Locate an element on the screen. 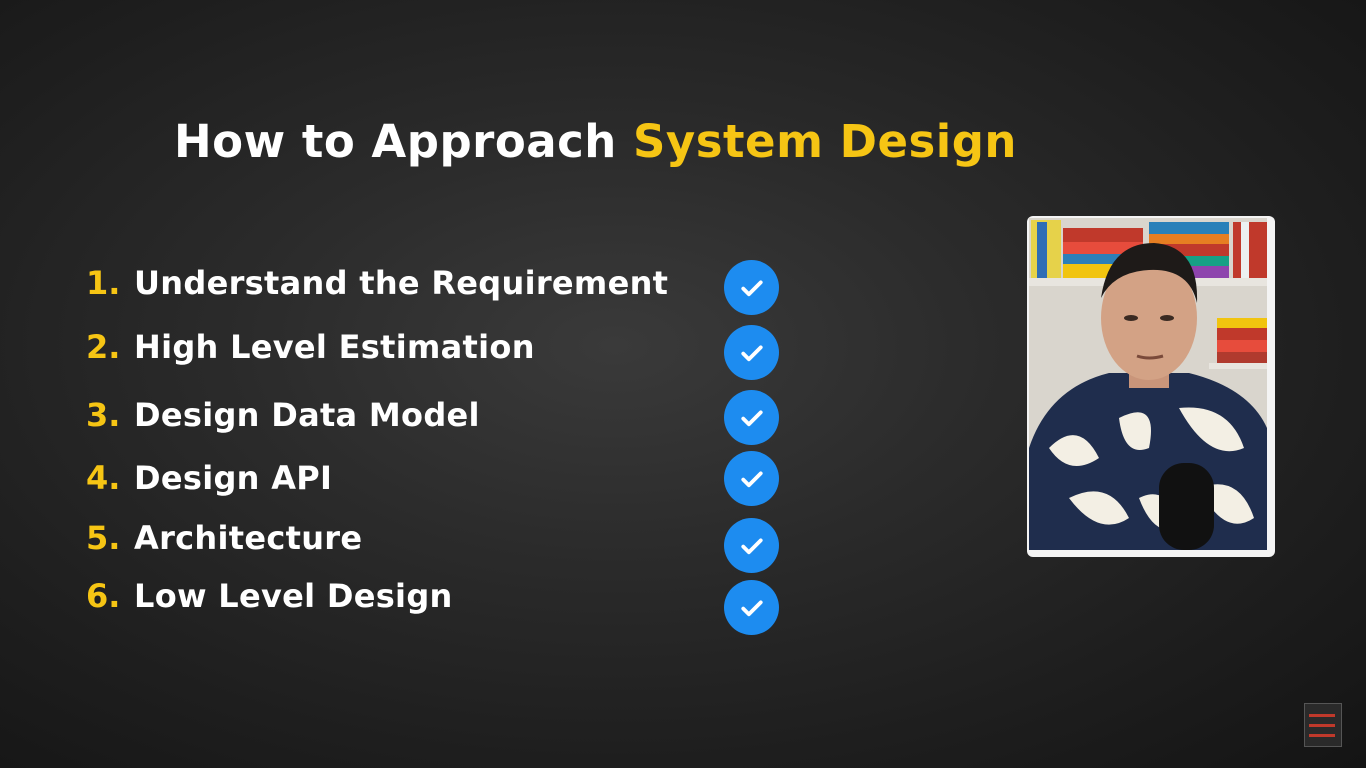 This screenshot has width=1366, height=768. step-item: 6. Low Level Design is located at coordinates (269, 596).